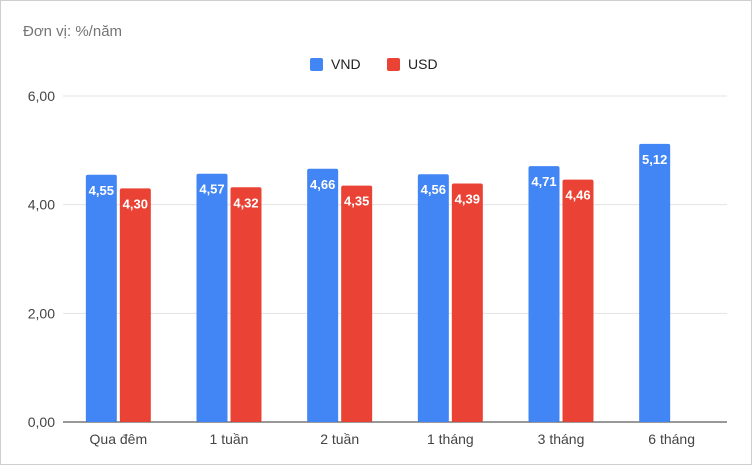 The height and width of the screenshot is (465, 752). Describe the element at coordinates (316, 64) in the screenshot. I see `legend-swatch-vnd` at that location.